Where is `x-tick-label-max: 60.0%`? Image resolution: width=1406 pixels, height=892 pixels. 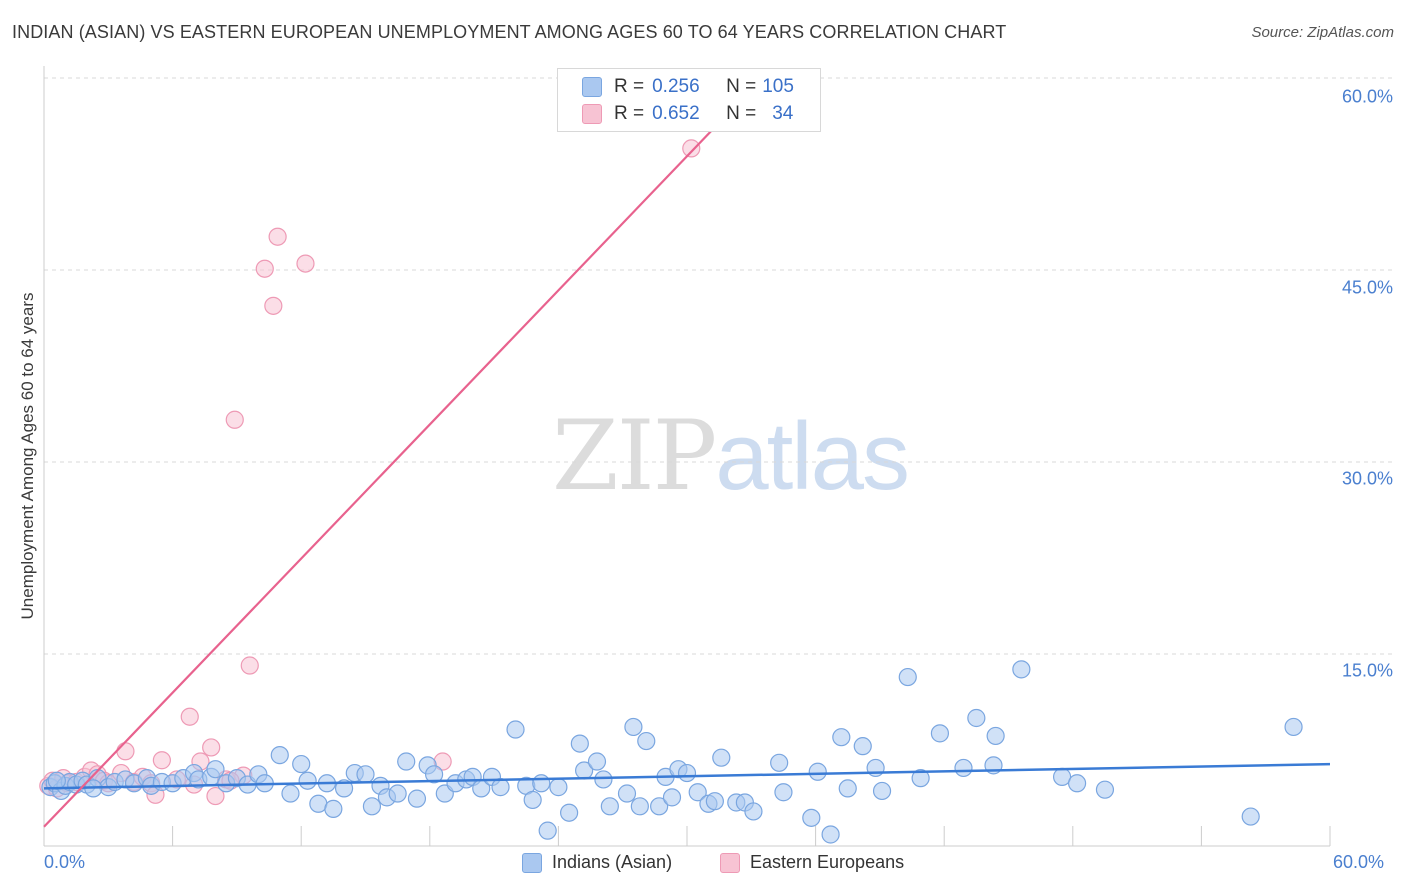 x-tick-label-max: 60.0% is located at coordinates (1359, 862).